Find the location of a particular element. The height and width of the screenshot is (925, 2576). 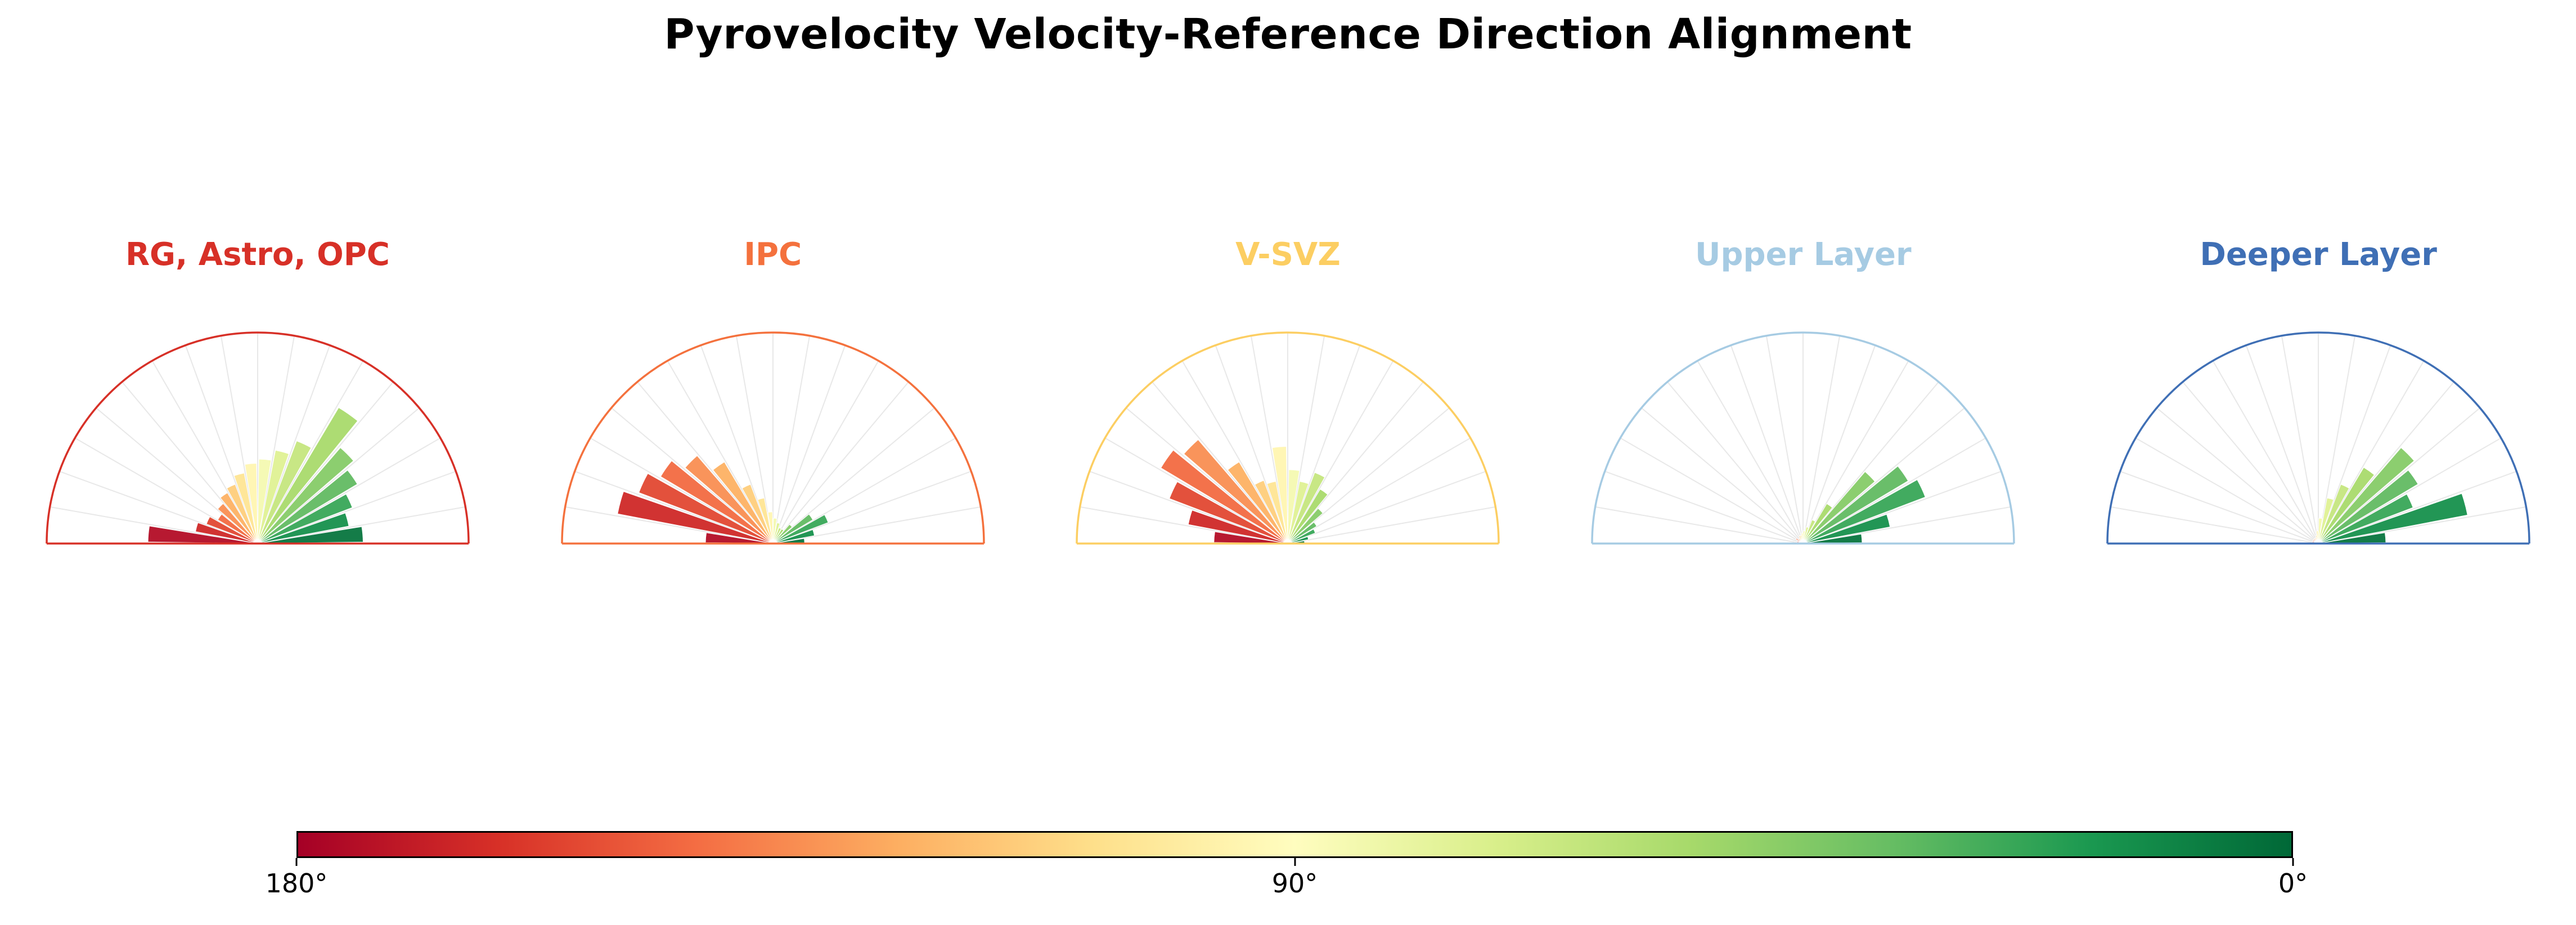

panel-upper-layer: Upper Layer is located at coordinates (1803, 395).